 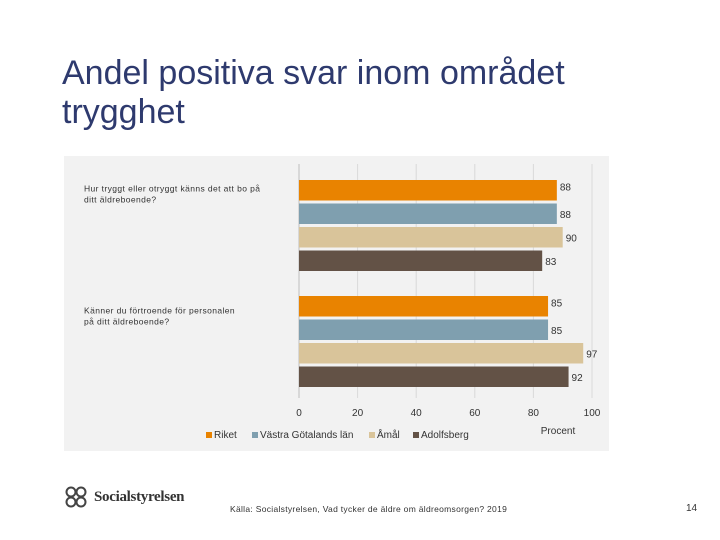 What do you see at coordinates (209, 435) in the screenshot?
I see `legend-swatch-riket` at bounding box center [209, 435].